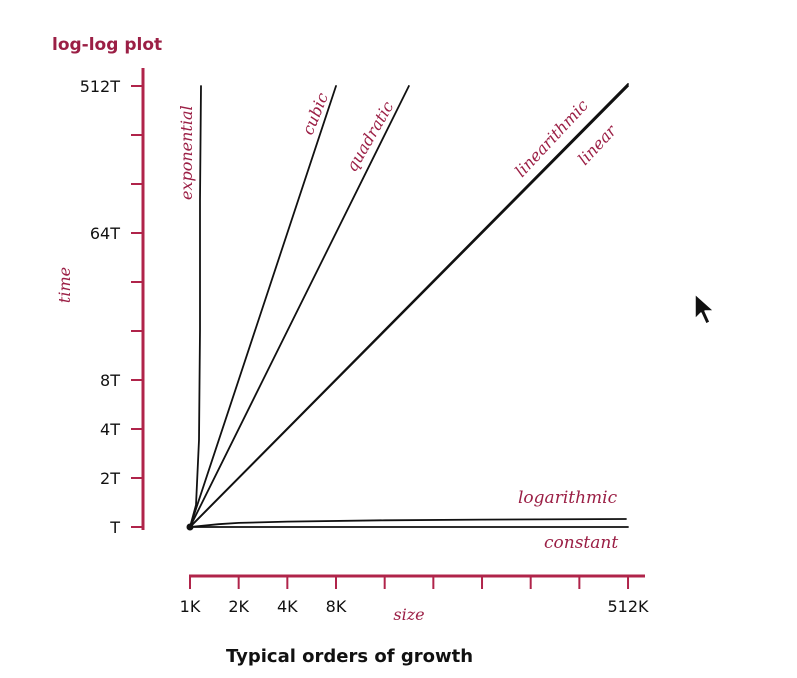 The image size is (797, 678). I want to click on chart-caption: Typical orders of growth, so click(349, 656).